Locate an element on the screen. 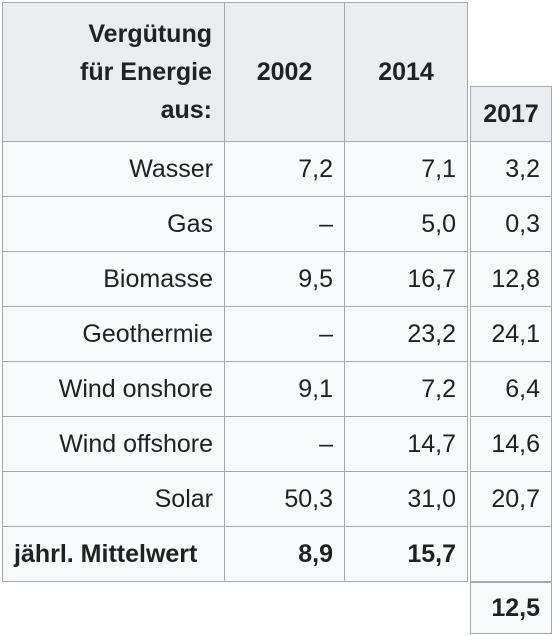 This screenshot has height=636, width=554. table-row-label: Wind offshore is located at coordinates (113, 444).